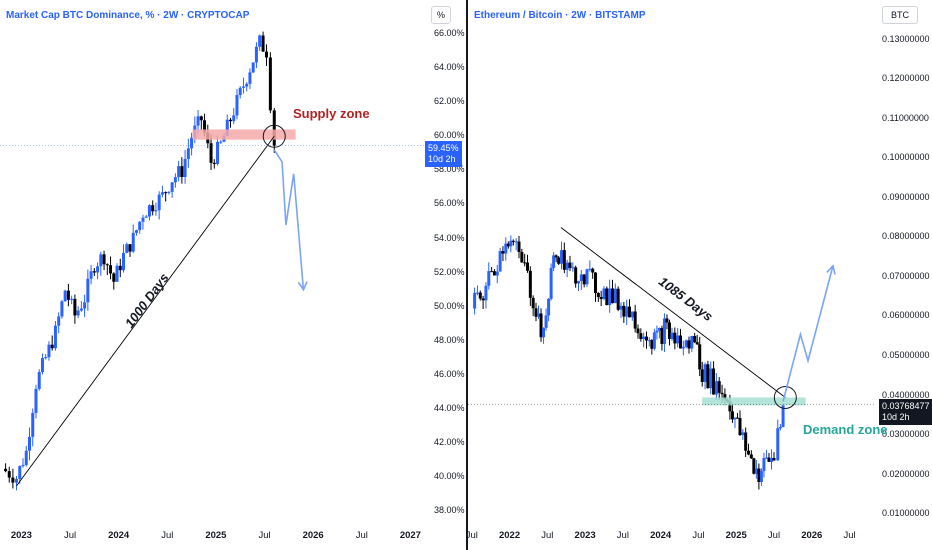  What do you see at coordinates (449, 476) in the screenshot?
I see `y-tick-label: 40.00%` at bounding box center [449, 476].